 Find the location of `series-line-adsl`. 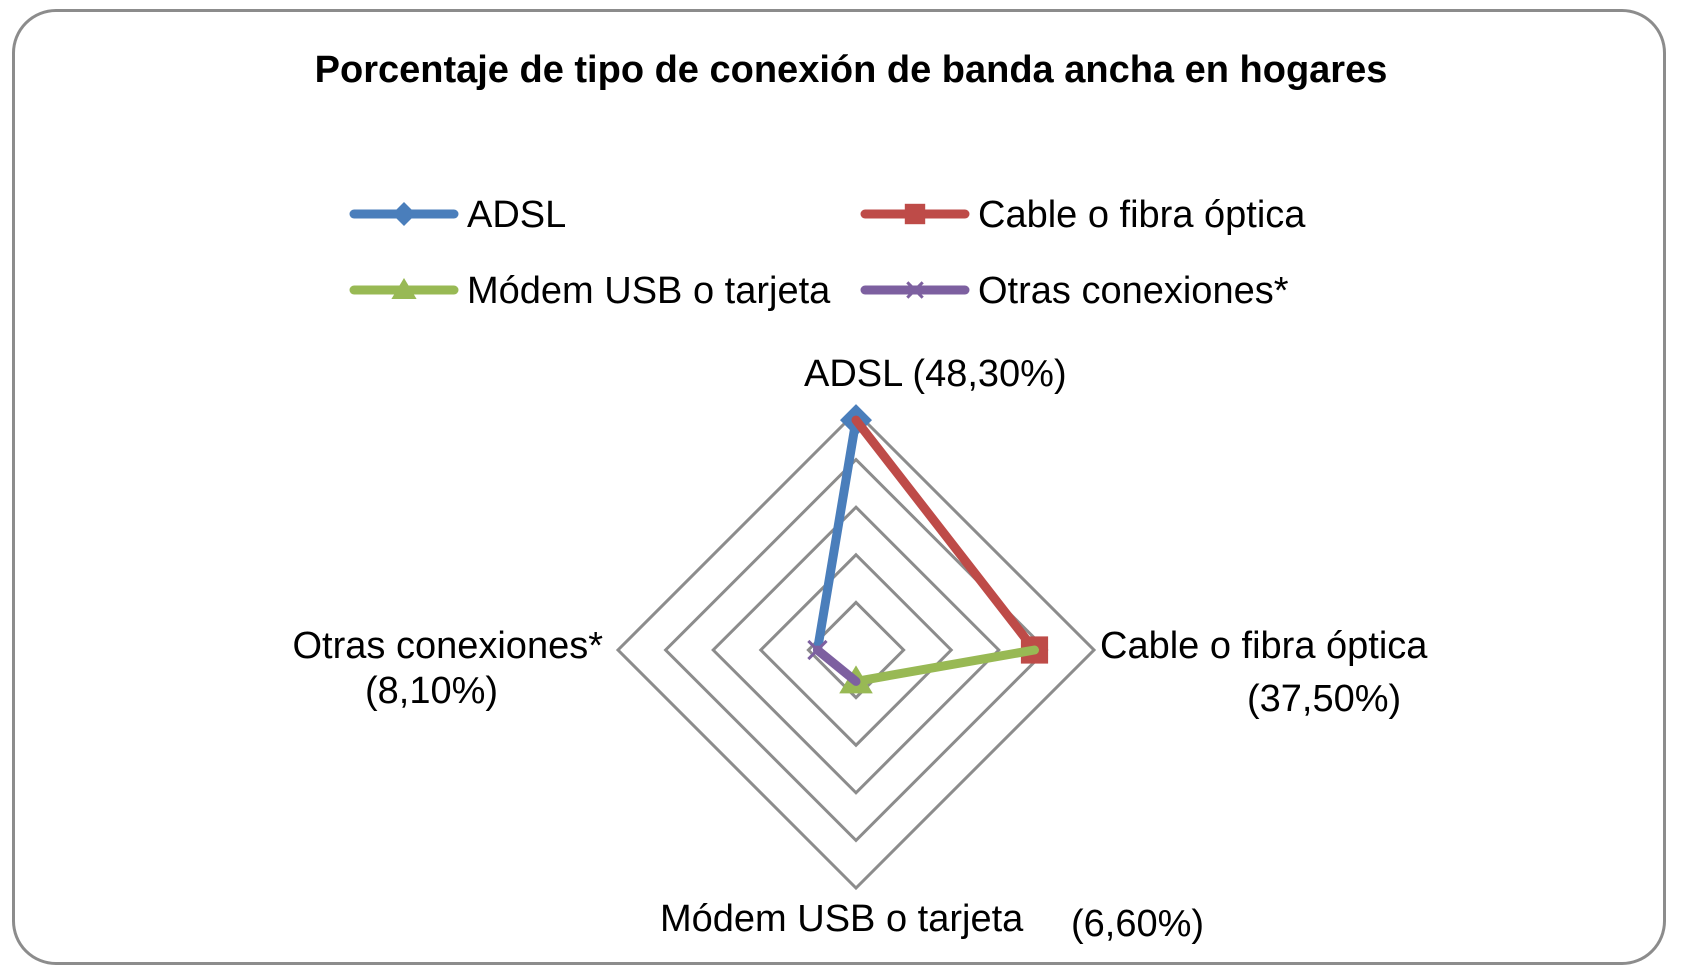

series-line-adsl is located at coordinates (836, 535).